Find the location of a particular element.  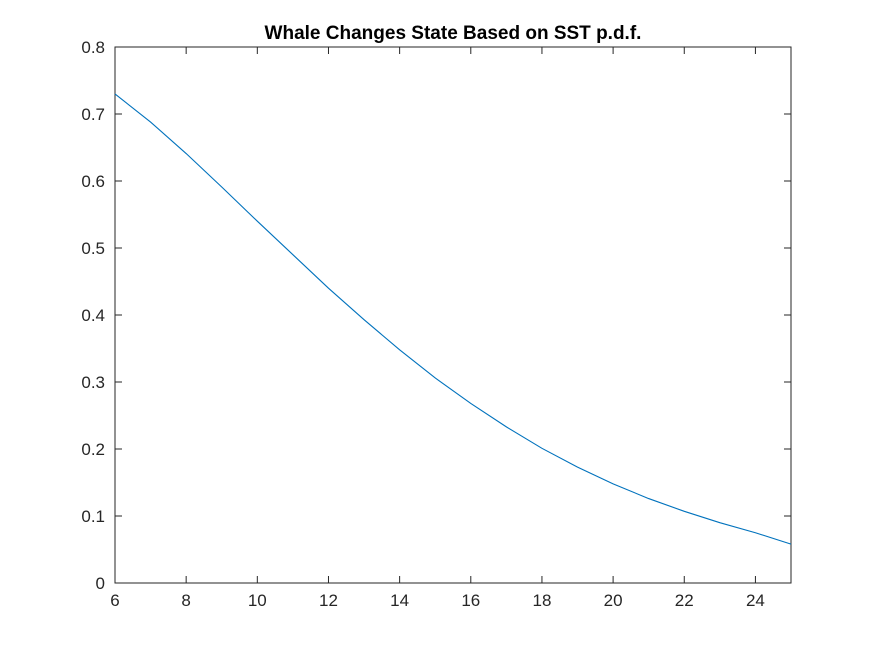

y-tick-label: 0.8 is located at coordinates (93, 47).